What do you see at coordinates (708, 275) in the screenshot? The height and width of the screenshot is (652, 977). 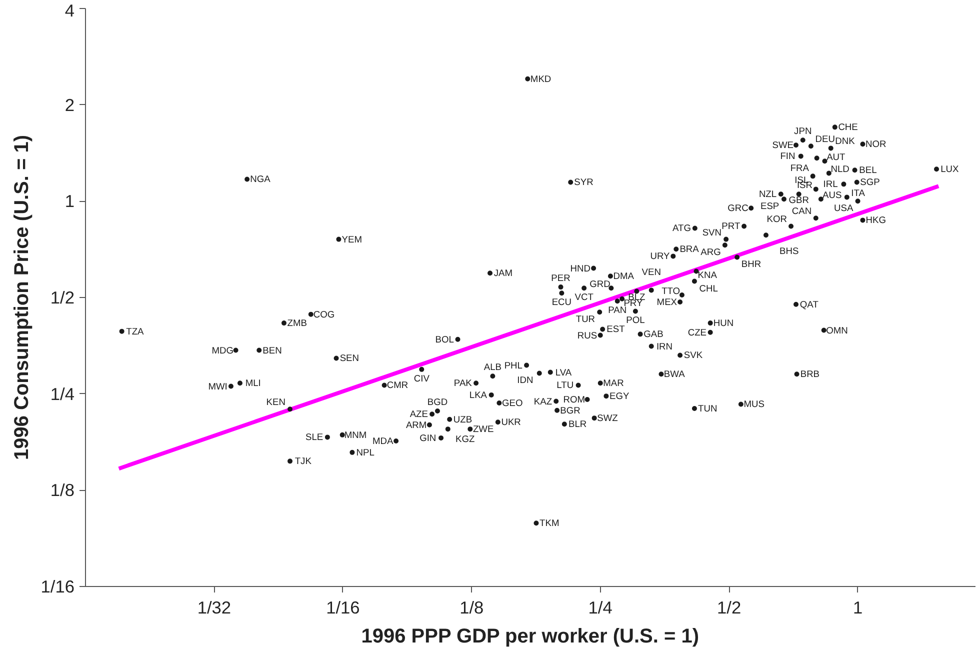 I see `data-label: KNA` at bounding box center [708, 275].